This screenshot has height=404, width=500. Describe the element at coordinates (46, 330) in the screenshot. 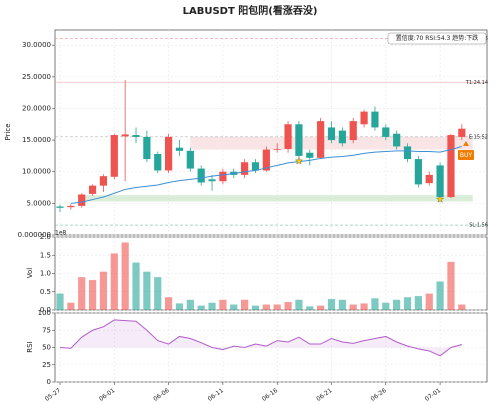

I see `y-tick-label: 75` at that location.